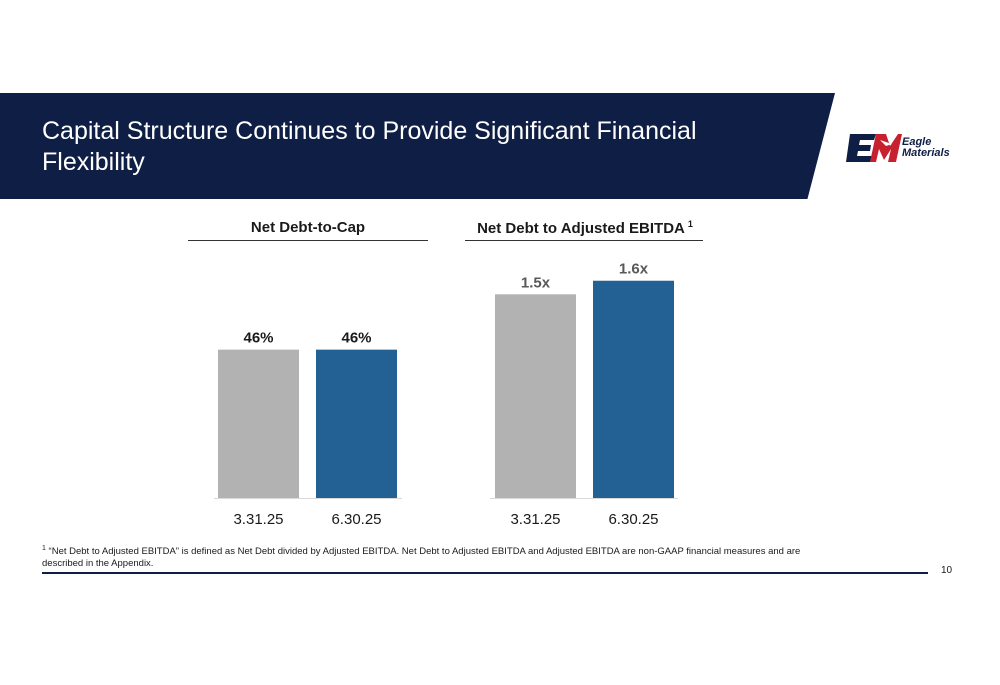 This screenshot has height=685, width=1000. I want to click on chart-title-net-debt-to-cap: Net Debt-to-Cap, so click(308, 227).